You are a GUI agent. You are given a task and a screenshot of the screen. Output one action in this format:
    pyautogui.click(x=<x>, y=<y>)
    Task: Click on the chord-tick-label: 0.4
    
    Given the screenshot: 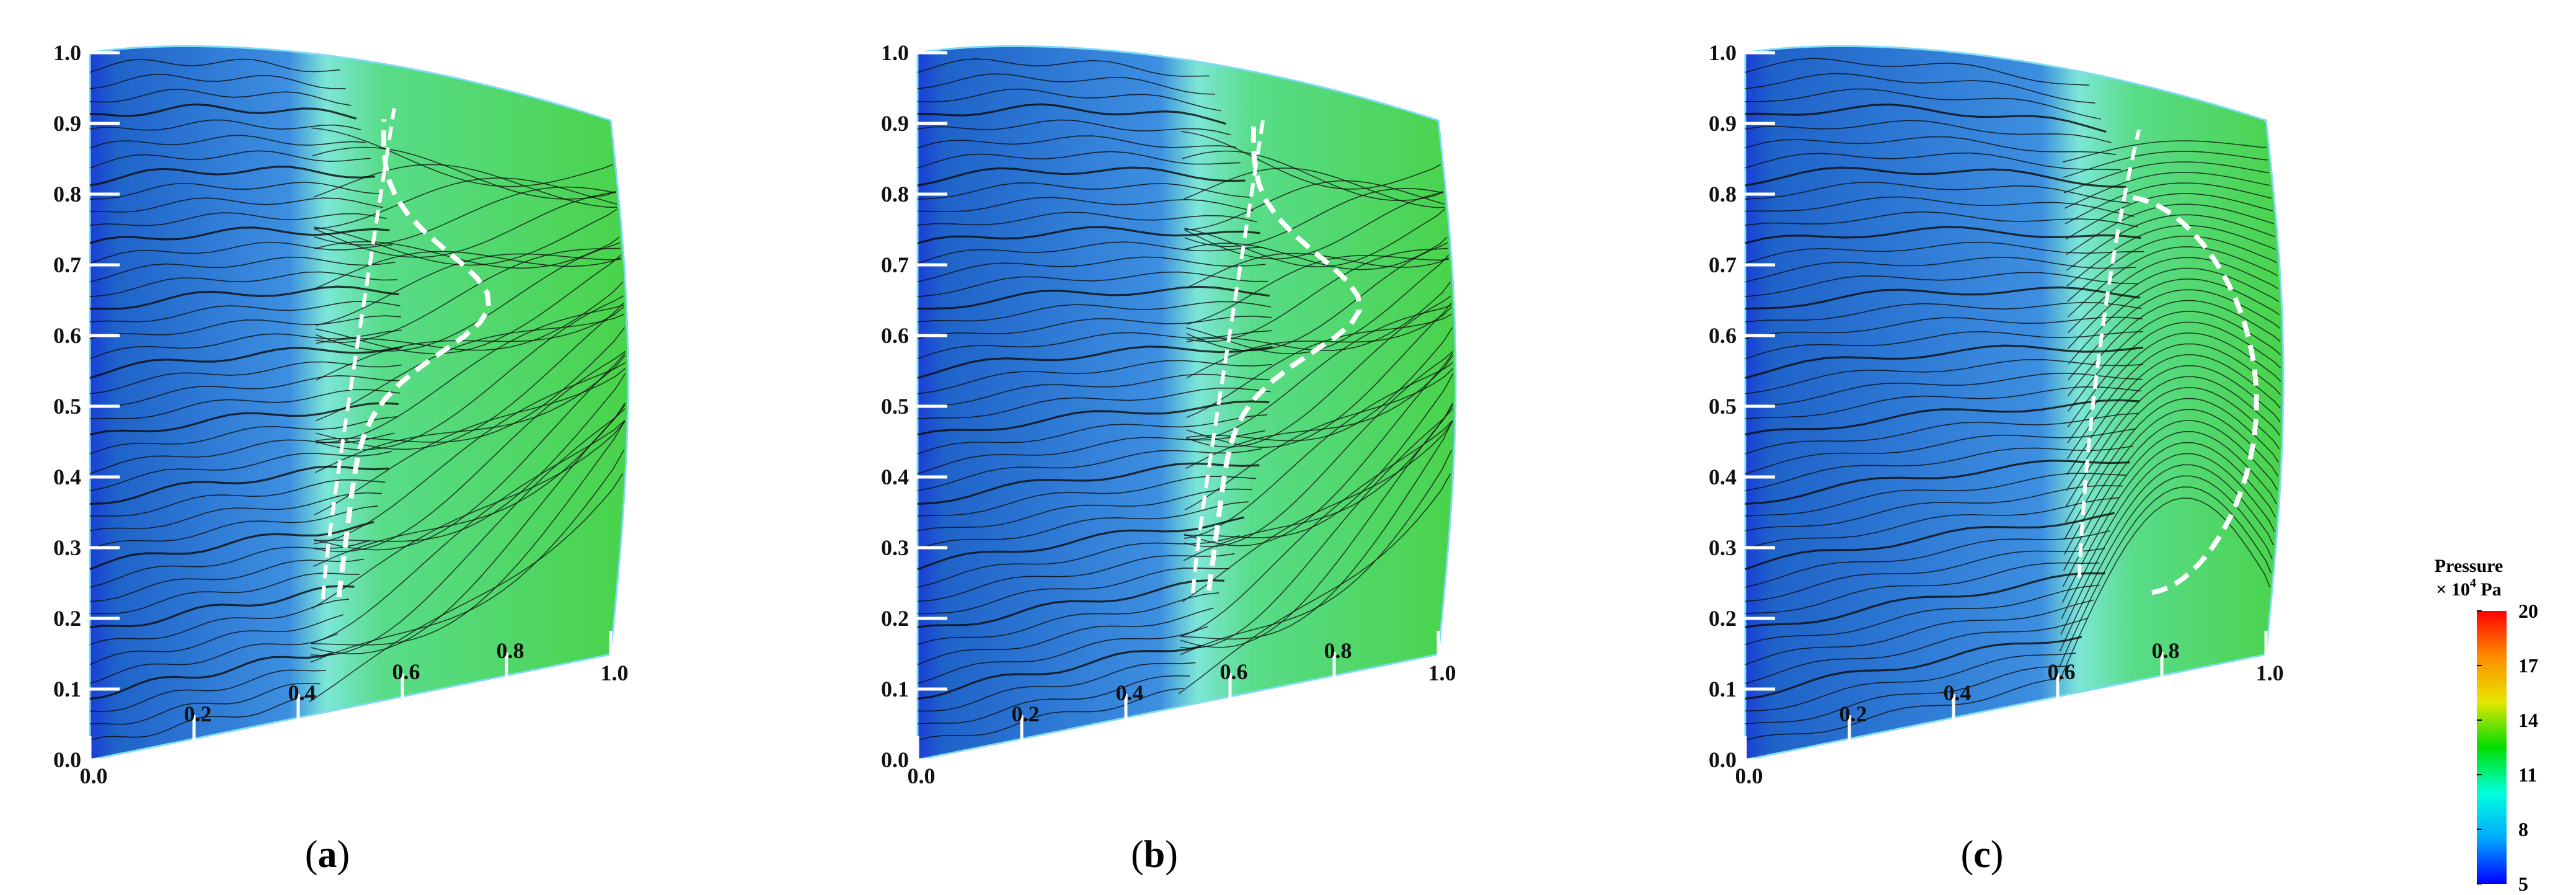 What is the action you would take?
    pyautogui.click(x=1958, y=693)
    